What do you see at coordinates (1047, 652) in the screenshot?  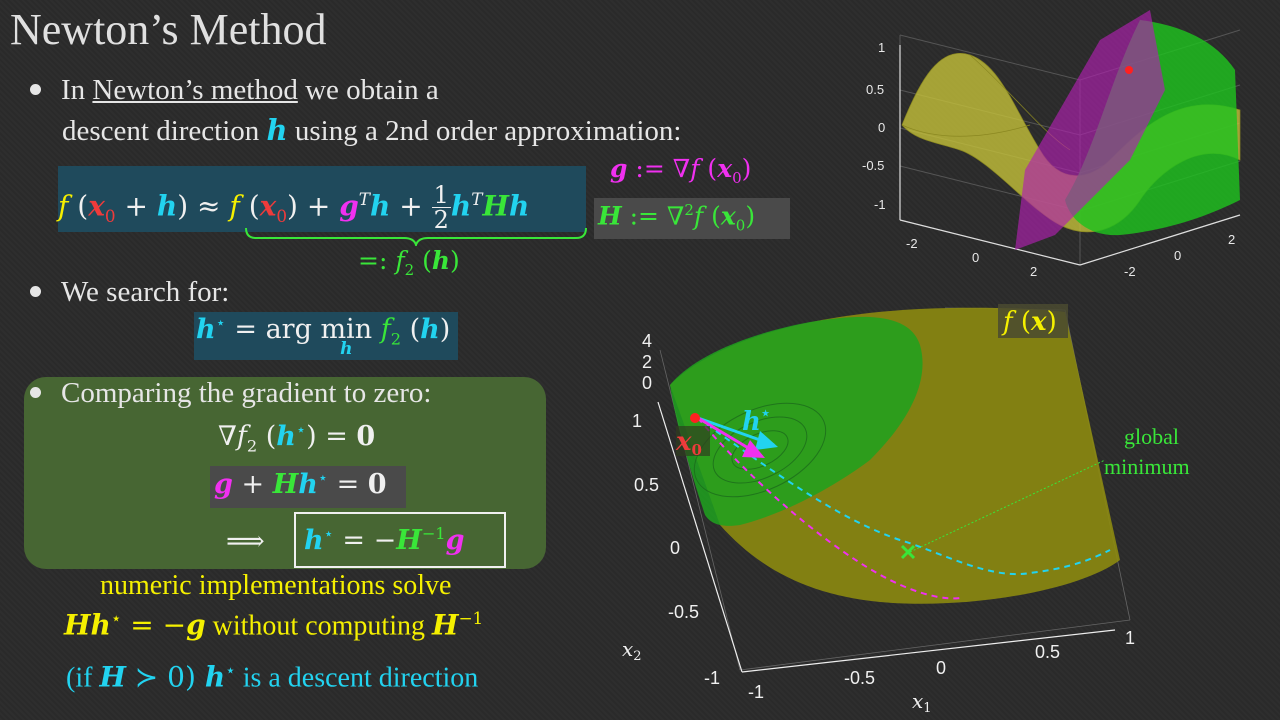 I see `x-tick-label: 0.5` at bounding box center [1047, 652].